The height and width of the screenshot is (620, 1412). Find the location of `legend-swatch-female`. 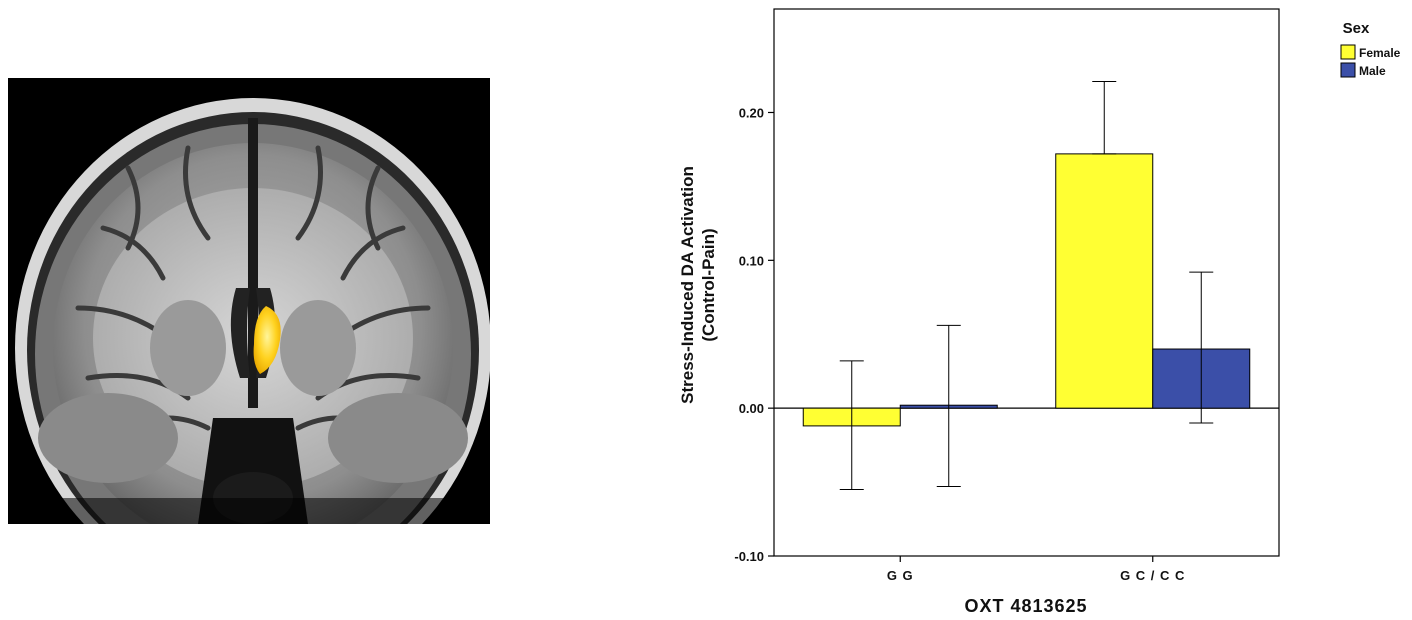

legend-swatch-female is located at coordinates (1348, 52).